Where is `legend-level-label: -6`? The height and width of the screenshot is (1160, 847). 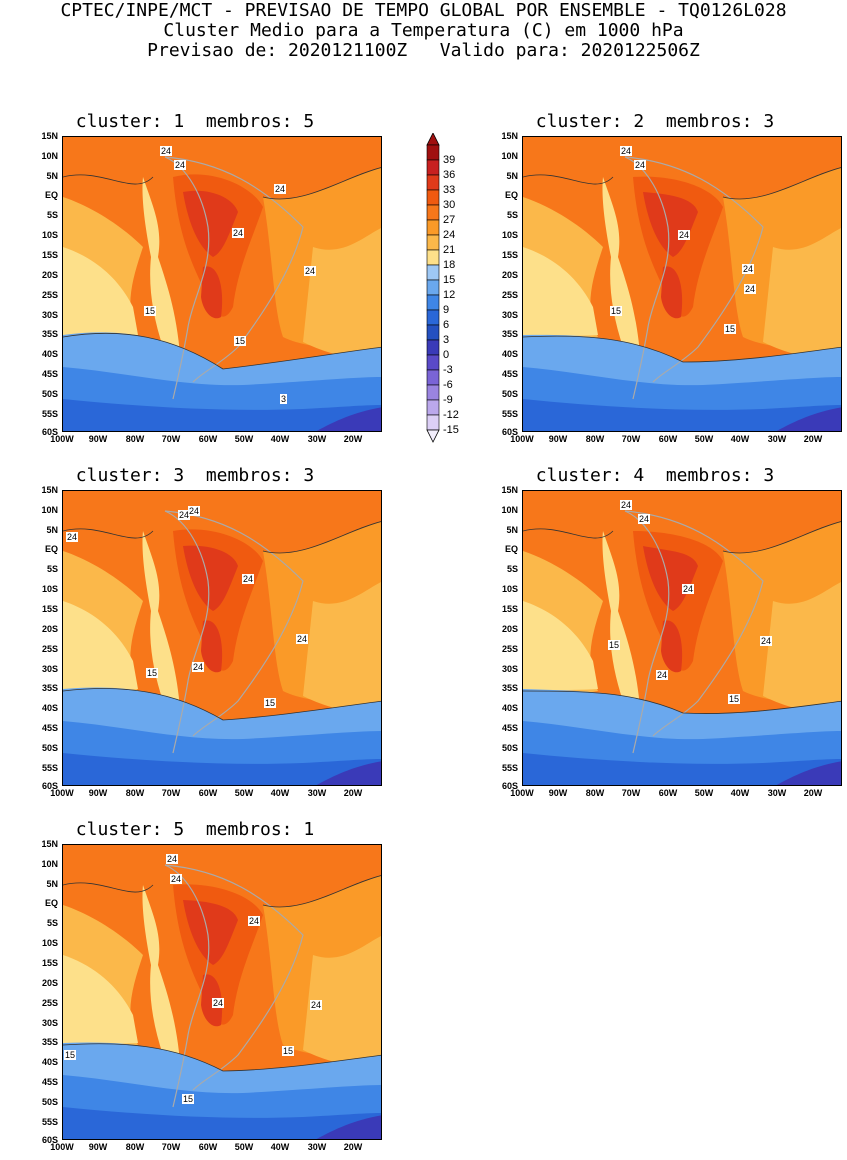
legend-level-label: -6 is located at coordinates (448, 385).